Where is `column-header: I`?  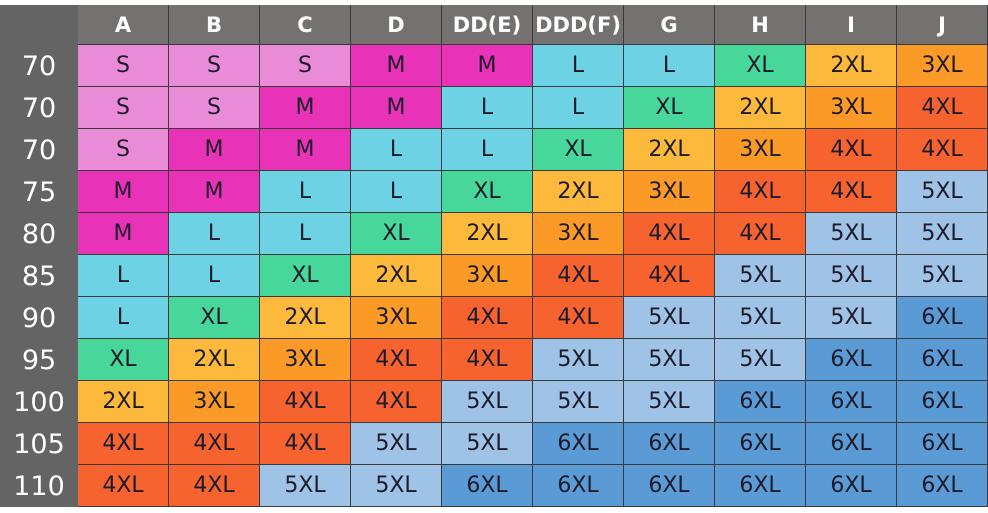 column-header: I is located at coordinates (851, 25).